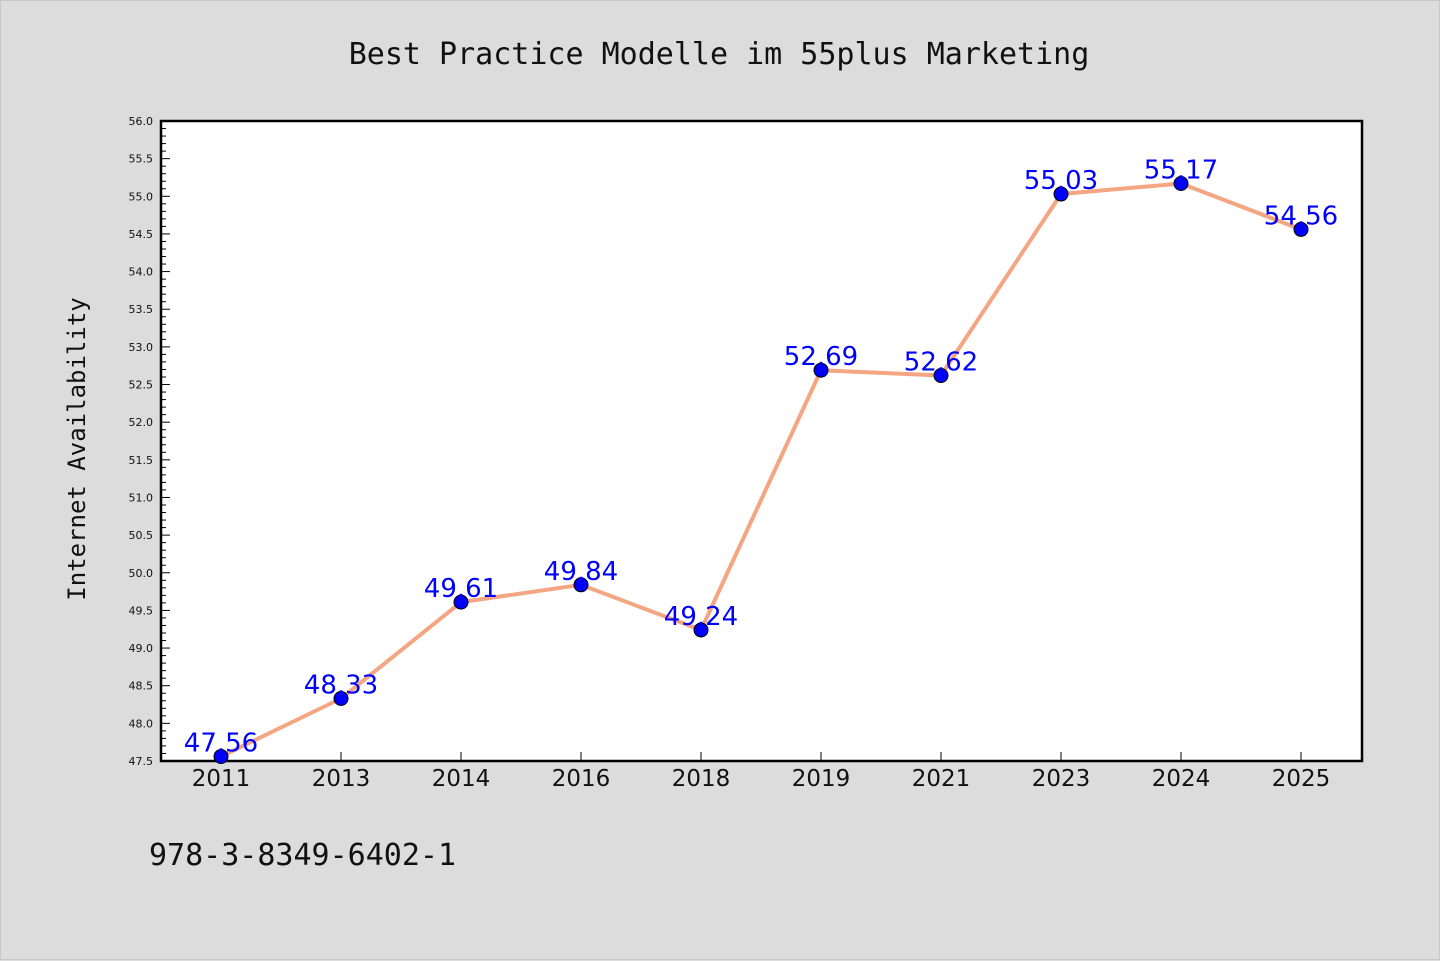 This screenshot has width=1440, height=961. What do you see at coordinates (1301, 216) in the screenshot?
I see `data-label: 54.56` at bounding box center [1301, 216].